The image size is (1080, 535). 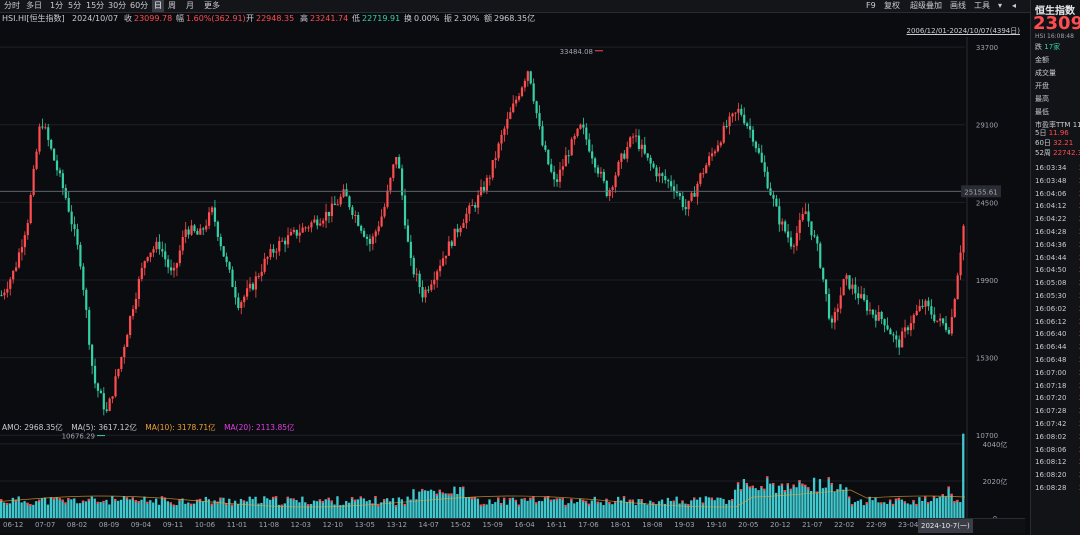 What do you see at coordinates (926, 5) in the screenshot?
I see `overlay-button: 超级叠加` at bounding box center [926, 5].